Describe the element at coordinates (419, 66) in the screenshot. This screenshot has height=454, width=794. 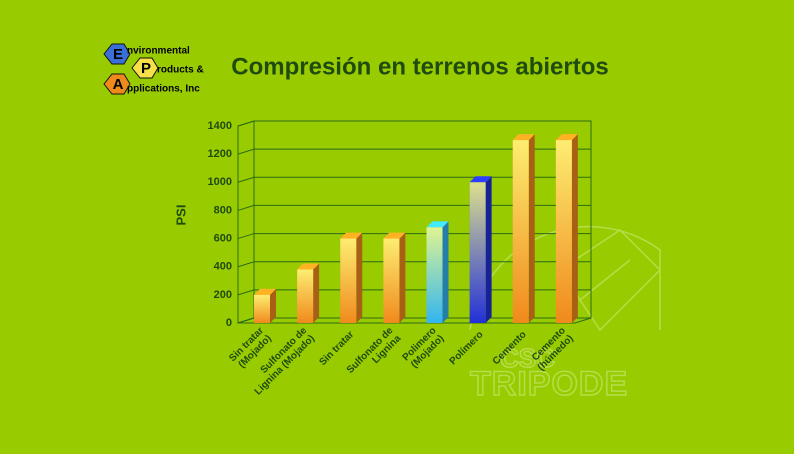
I see `chart-title: Compresión en terrenos abiertos` at that location.